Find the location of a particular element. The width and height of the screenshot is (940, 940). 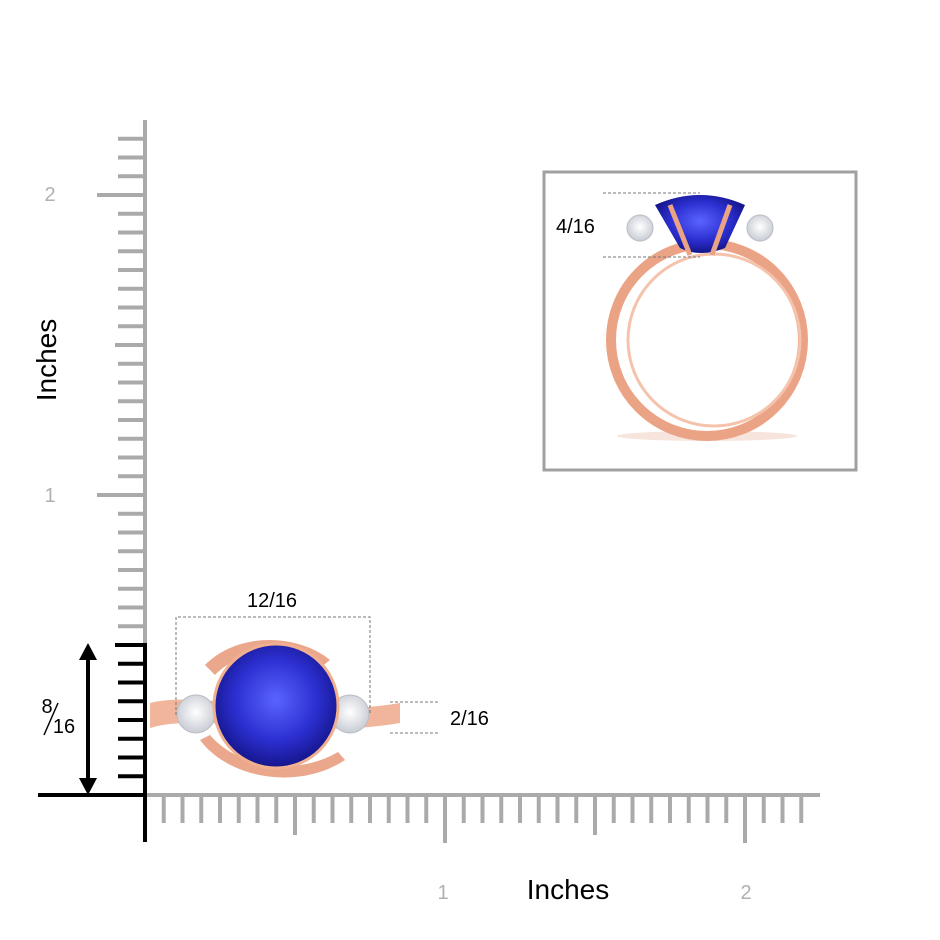

width-label: 12/16 is located at coordinates (272, 601).